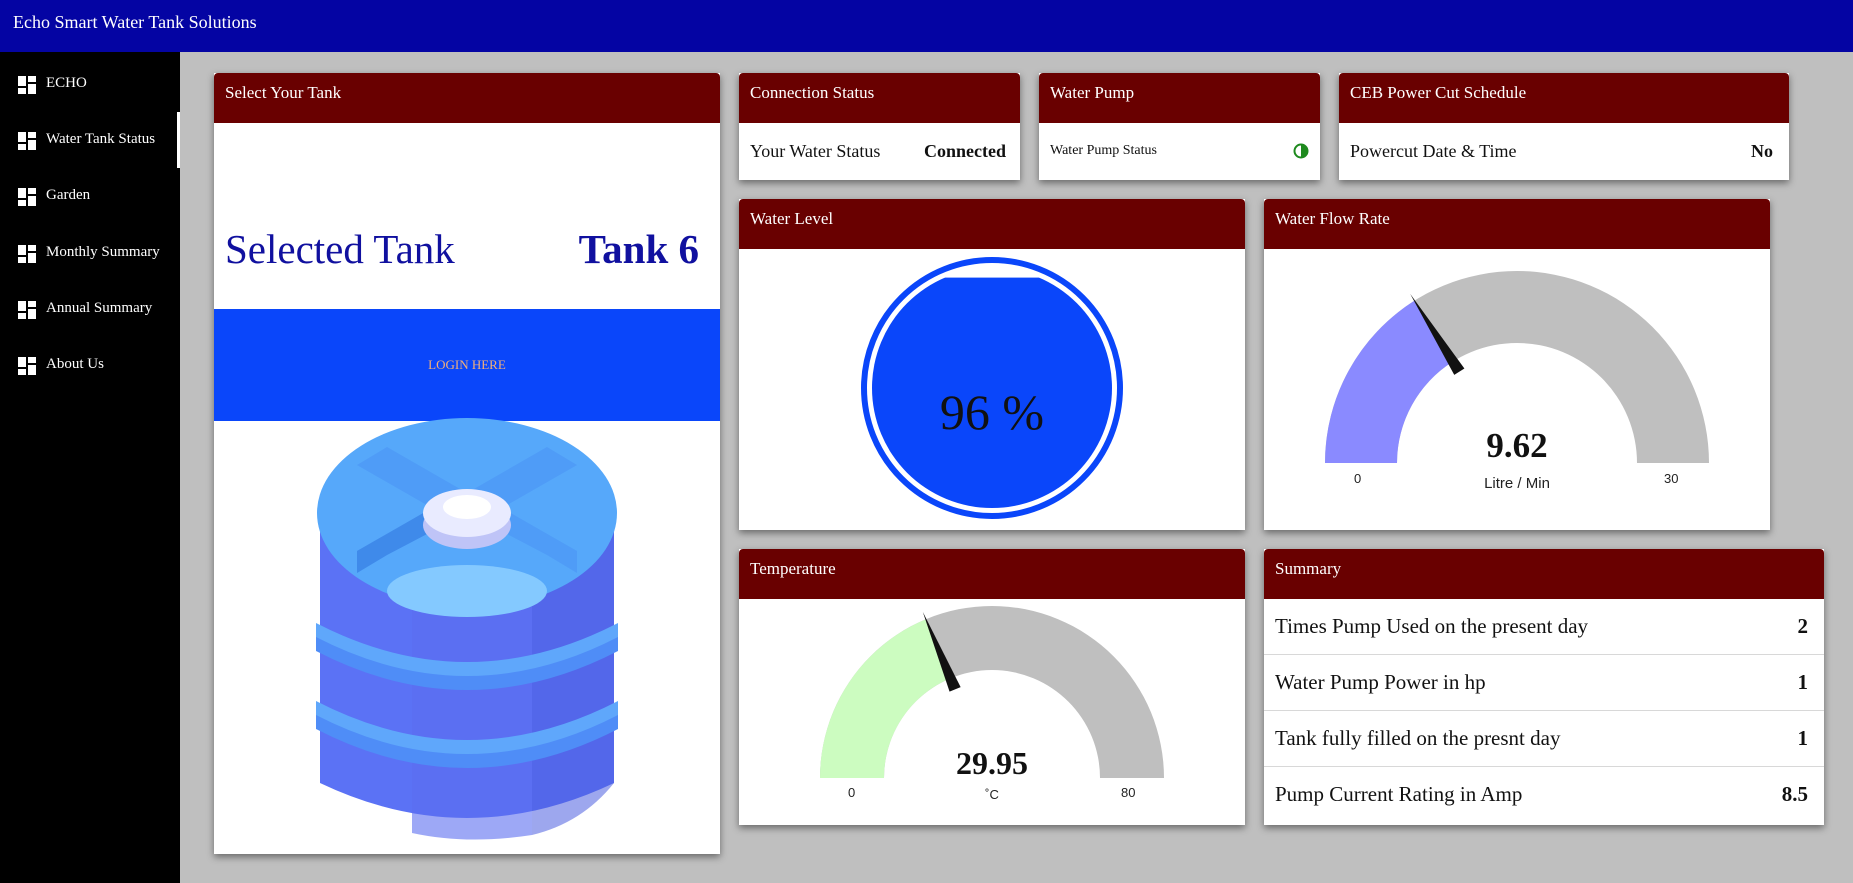 Image resolution: width=1853 pixels, height=883 pixels. I want to click on sidebar-item-label: Garden, so click(68, 195).